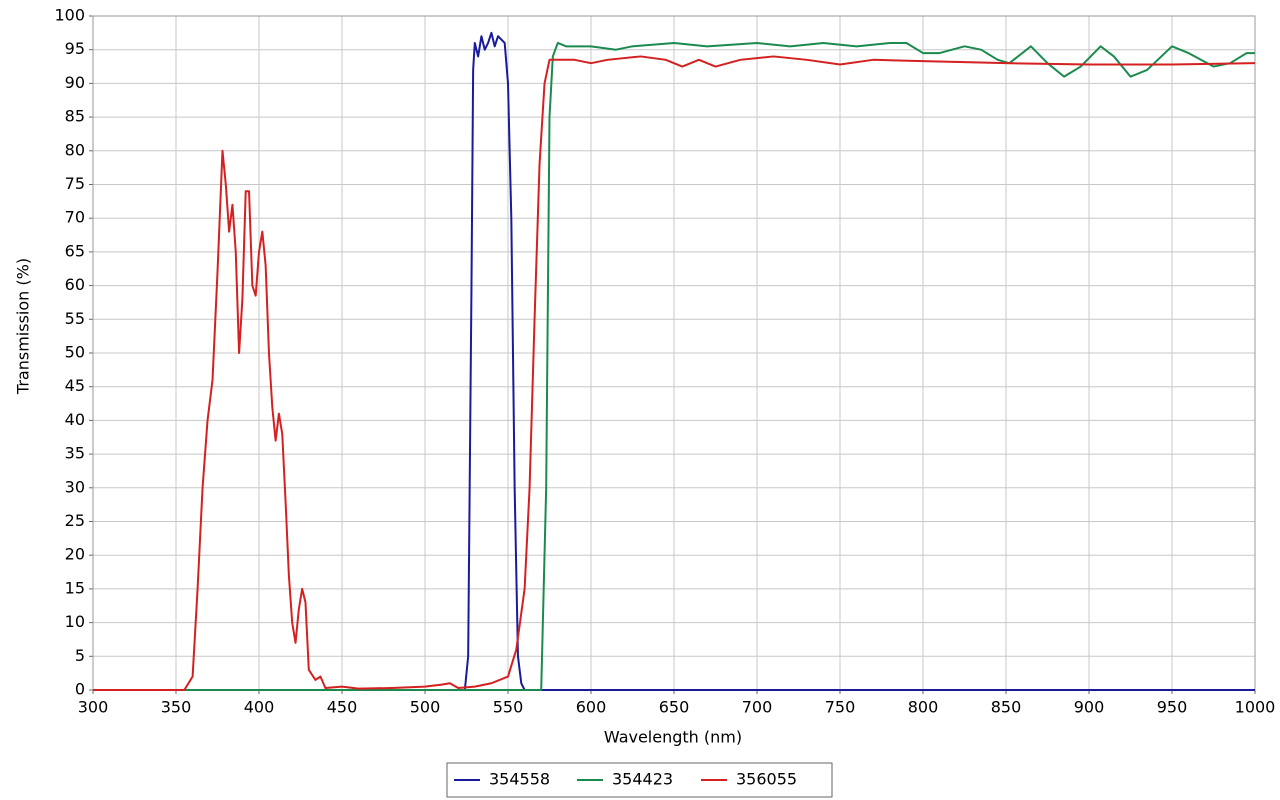 Image resolution: width=1280 pixels, height=800 pixels. Describe the element at coordinates (757, 707) in the screenshot. I see `x-tick-label: 700` at that location.